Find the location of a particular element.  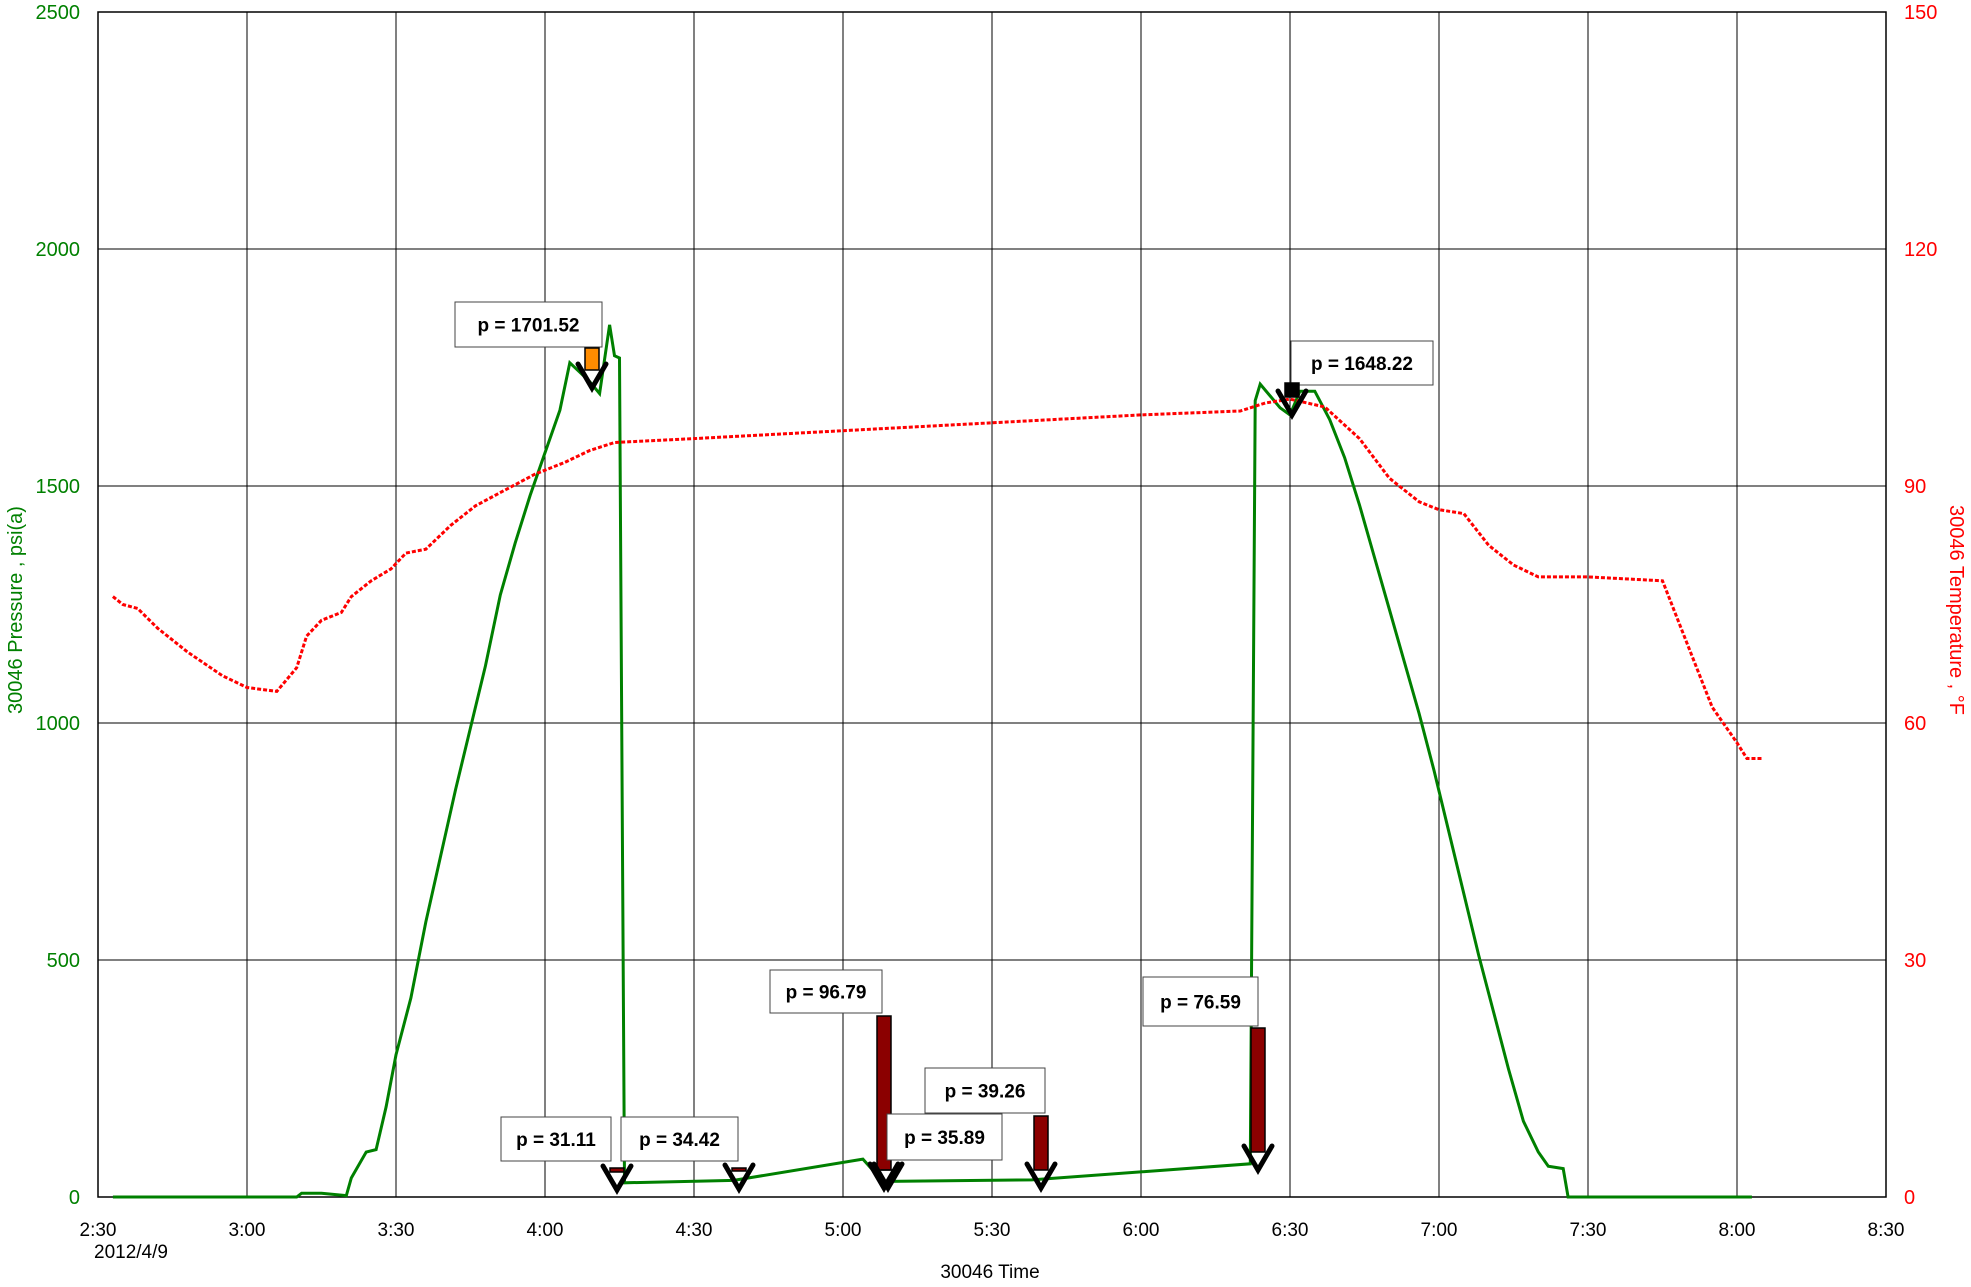

x-date-label: 2012/4/9 is located at coordinates (131, 1252).